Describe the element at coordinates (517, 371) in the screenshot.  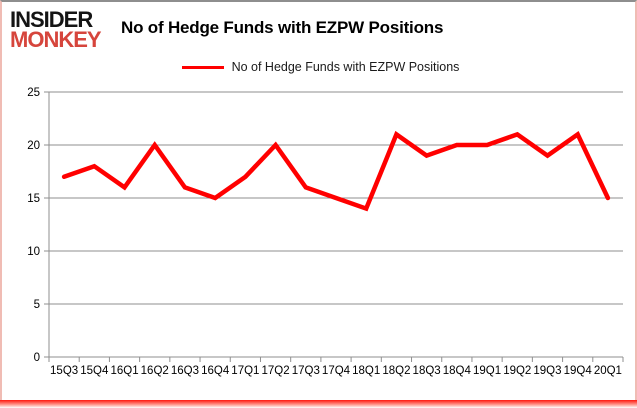
I see `svg-text: 19Q2` at that location.